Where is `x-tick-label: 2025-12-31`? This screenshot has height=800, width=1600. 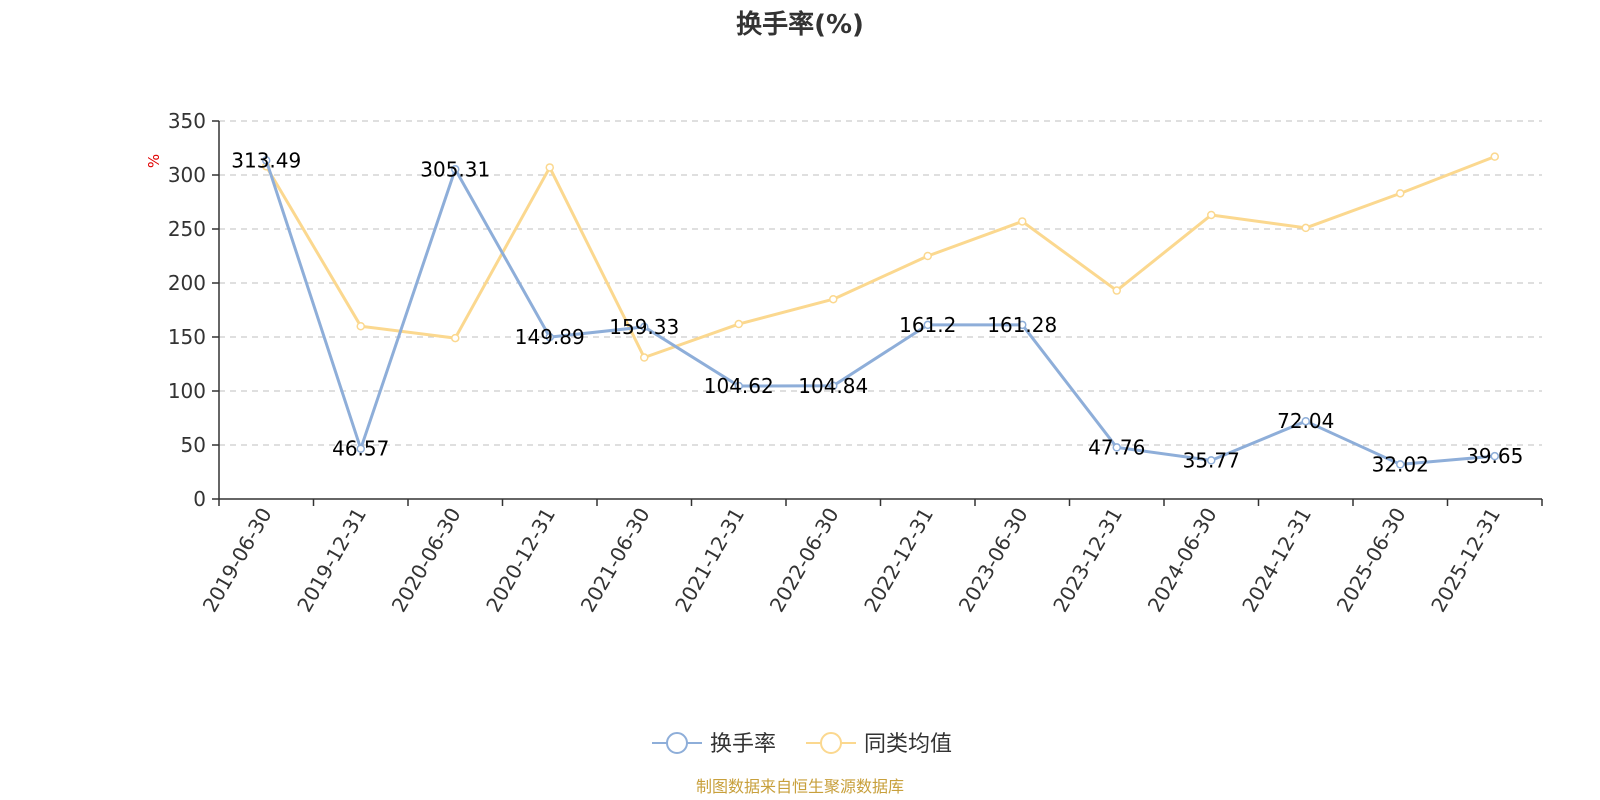
x-tick-label: 2025-12-31 is located at coordinates (1465, 560).